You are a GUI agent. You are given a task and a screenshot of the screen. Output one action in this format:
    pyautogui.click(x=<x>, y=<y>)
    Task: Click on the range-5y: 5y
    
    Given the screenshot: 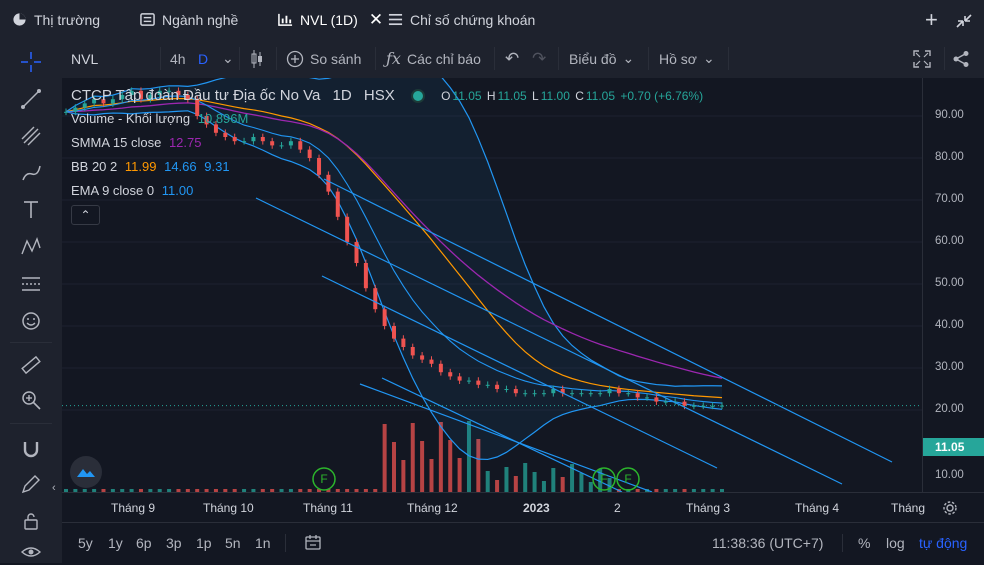 What is the action you would take?
    pyautogui.click(x=85, y=543)
    